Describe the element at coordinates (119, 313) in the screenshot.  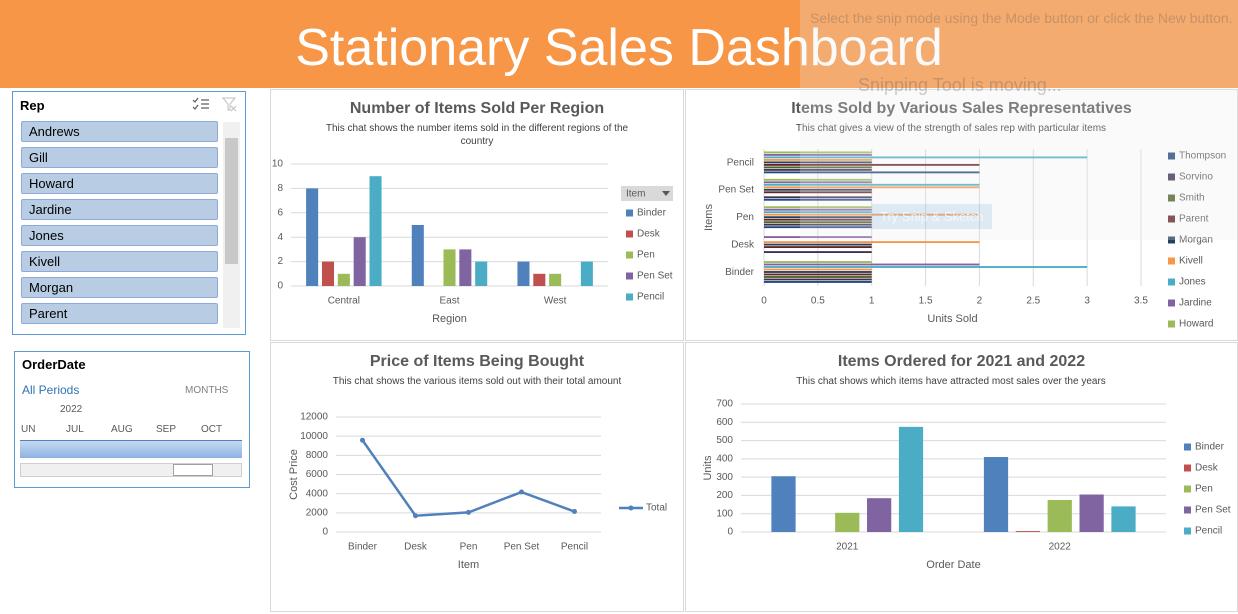
I see `slicer-item: Parent` at that location.